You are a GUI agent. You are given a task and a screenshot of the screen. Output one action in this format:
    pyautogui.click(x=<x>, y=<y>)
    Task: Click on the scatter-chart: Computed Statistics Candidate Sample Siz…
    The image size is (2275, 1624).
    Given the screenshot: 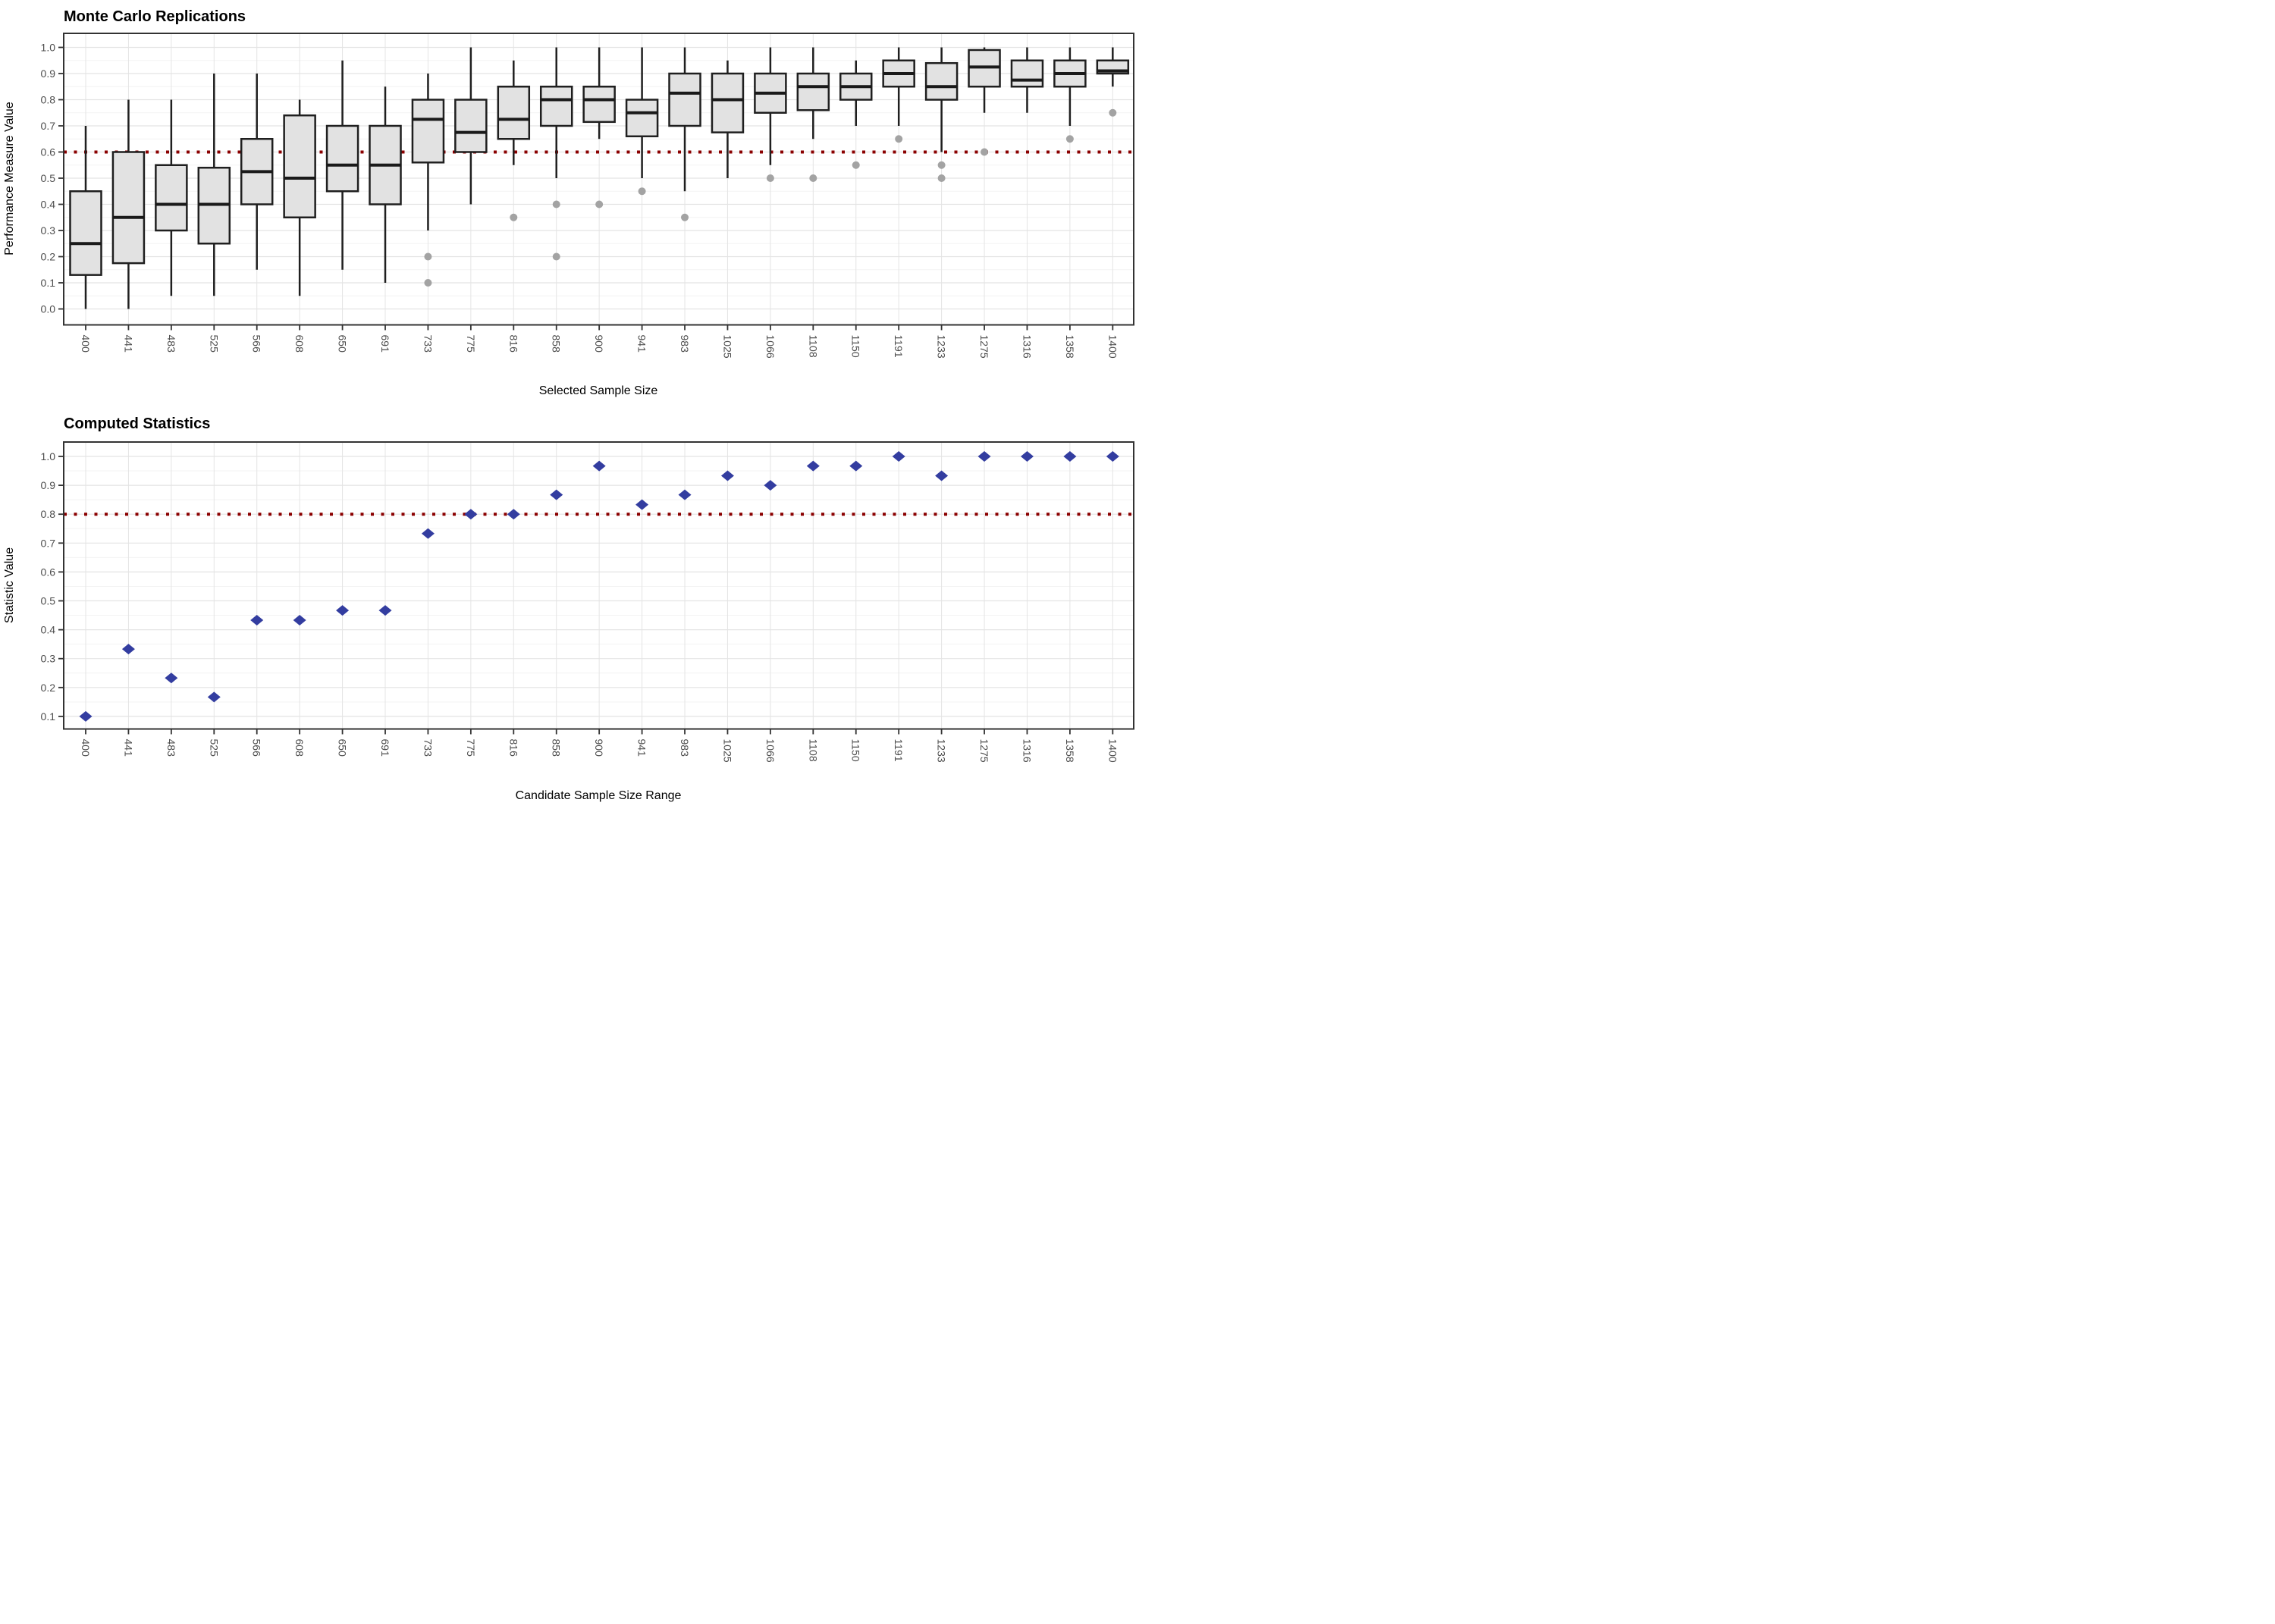 What is the action you would take?
    pyautogui.click(x=568, y=608)
    